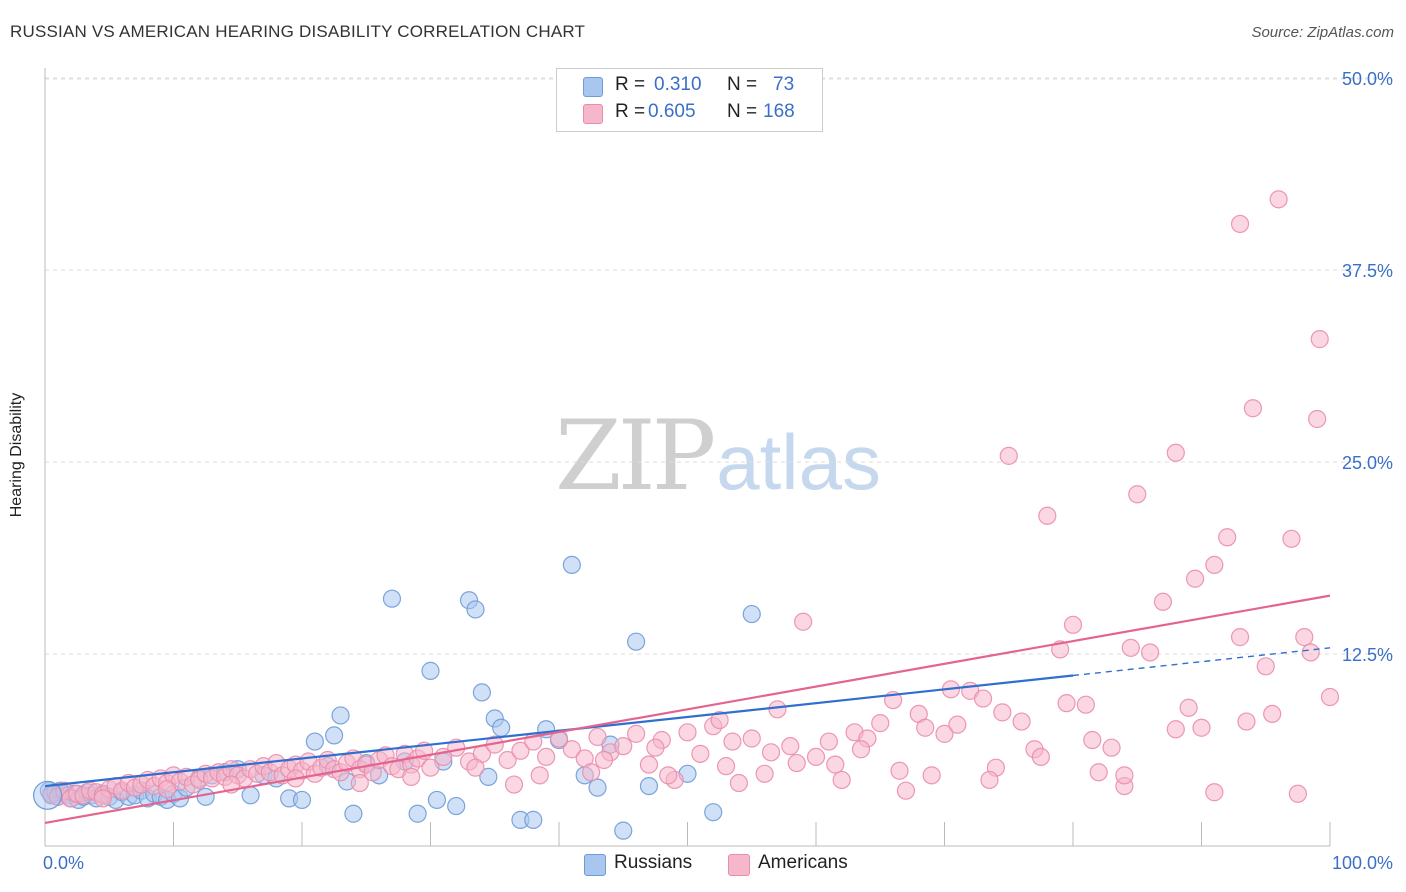  I want to click on russians-trendline, so click(559, 731).